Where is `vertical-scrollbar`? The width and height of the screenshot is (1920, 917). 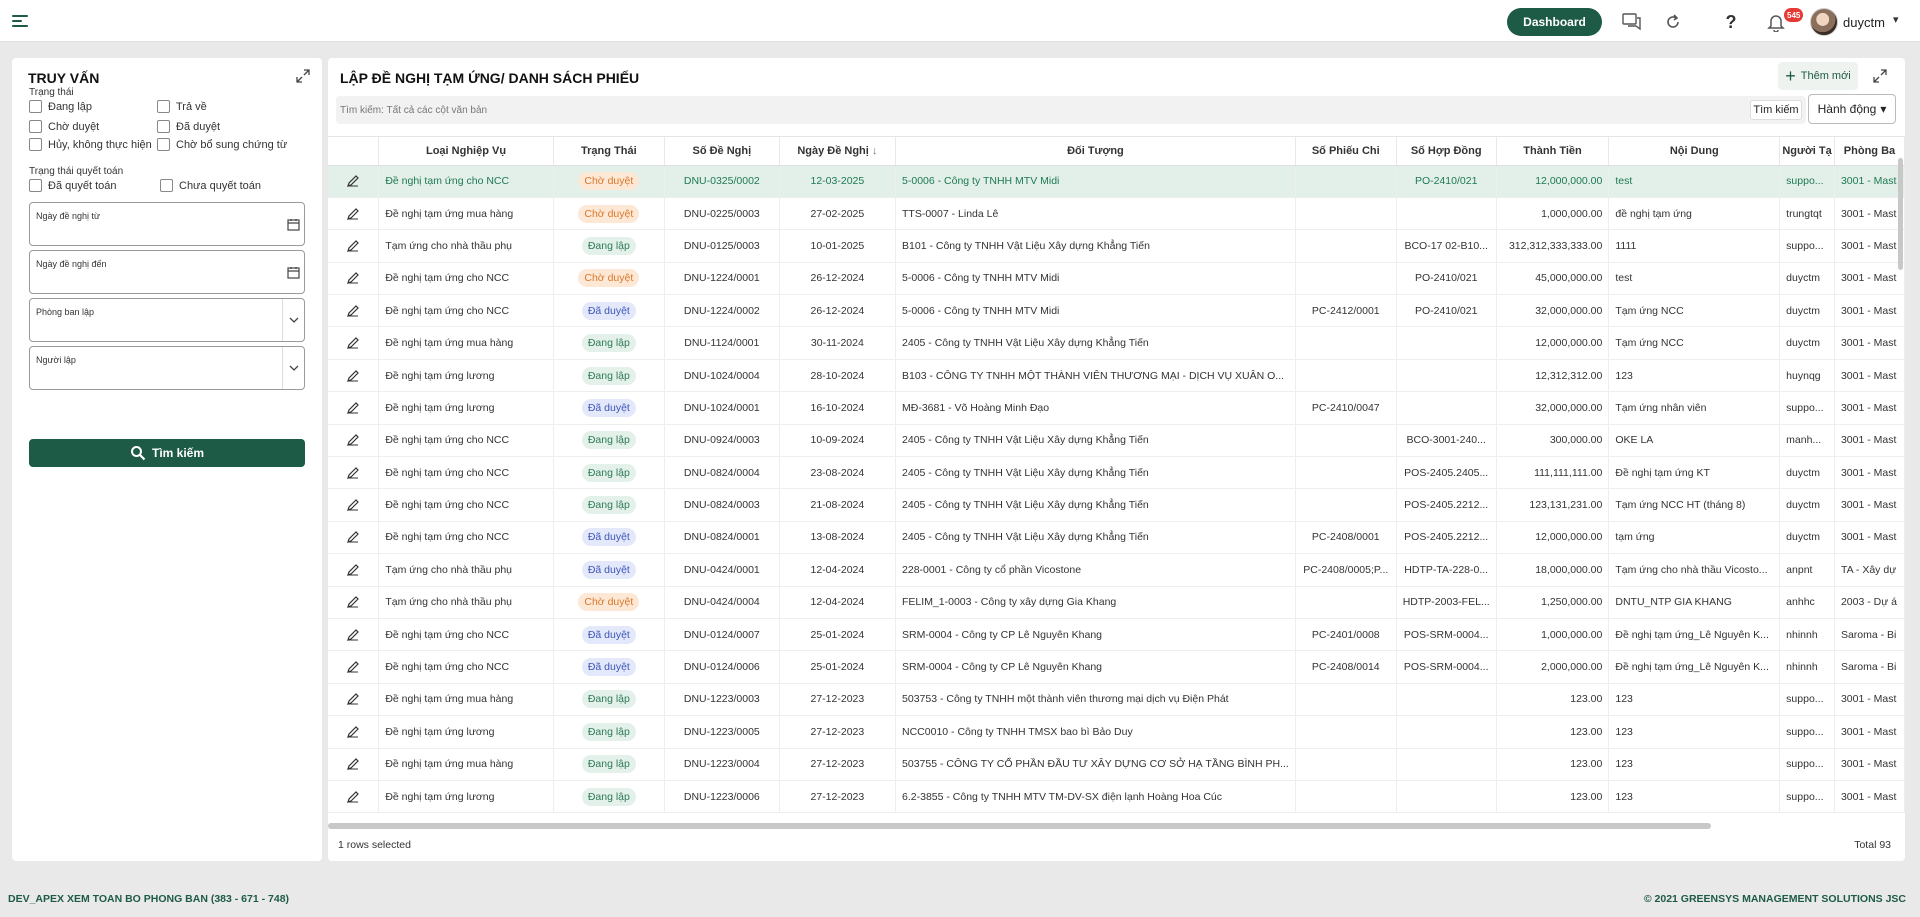
vertical-scrollbar is located at coordinates (1900, 214).